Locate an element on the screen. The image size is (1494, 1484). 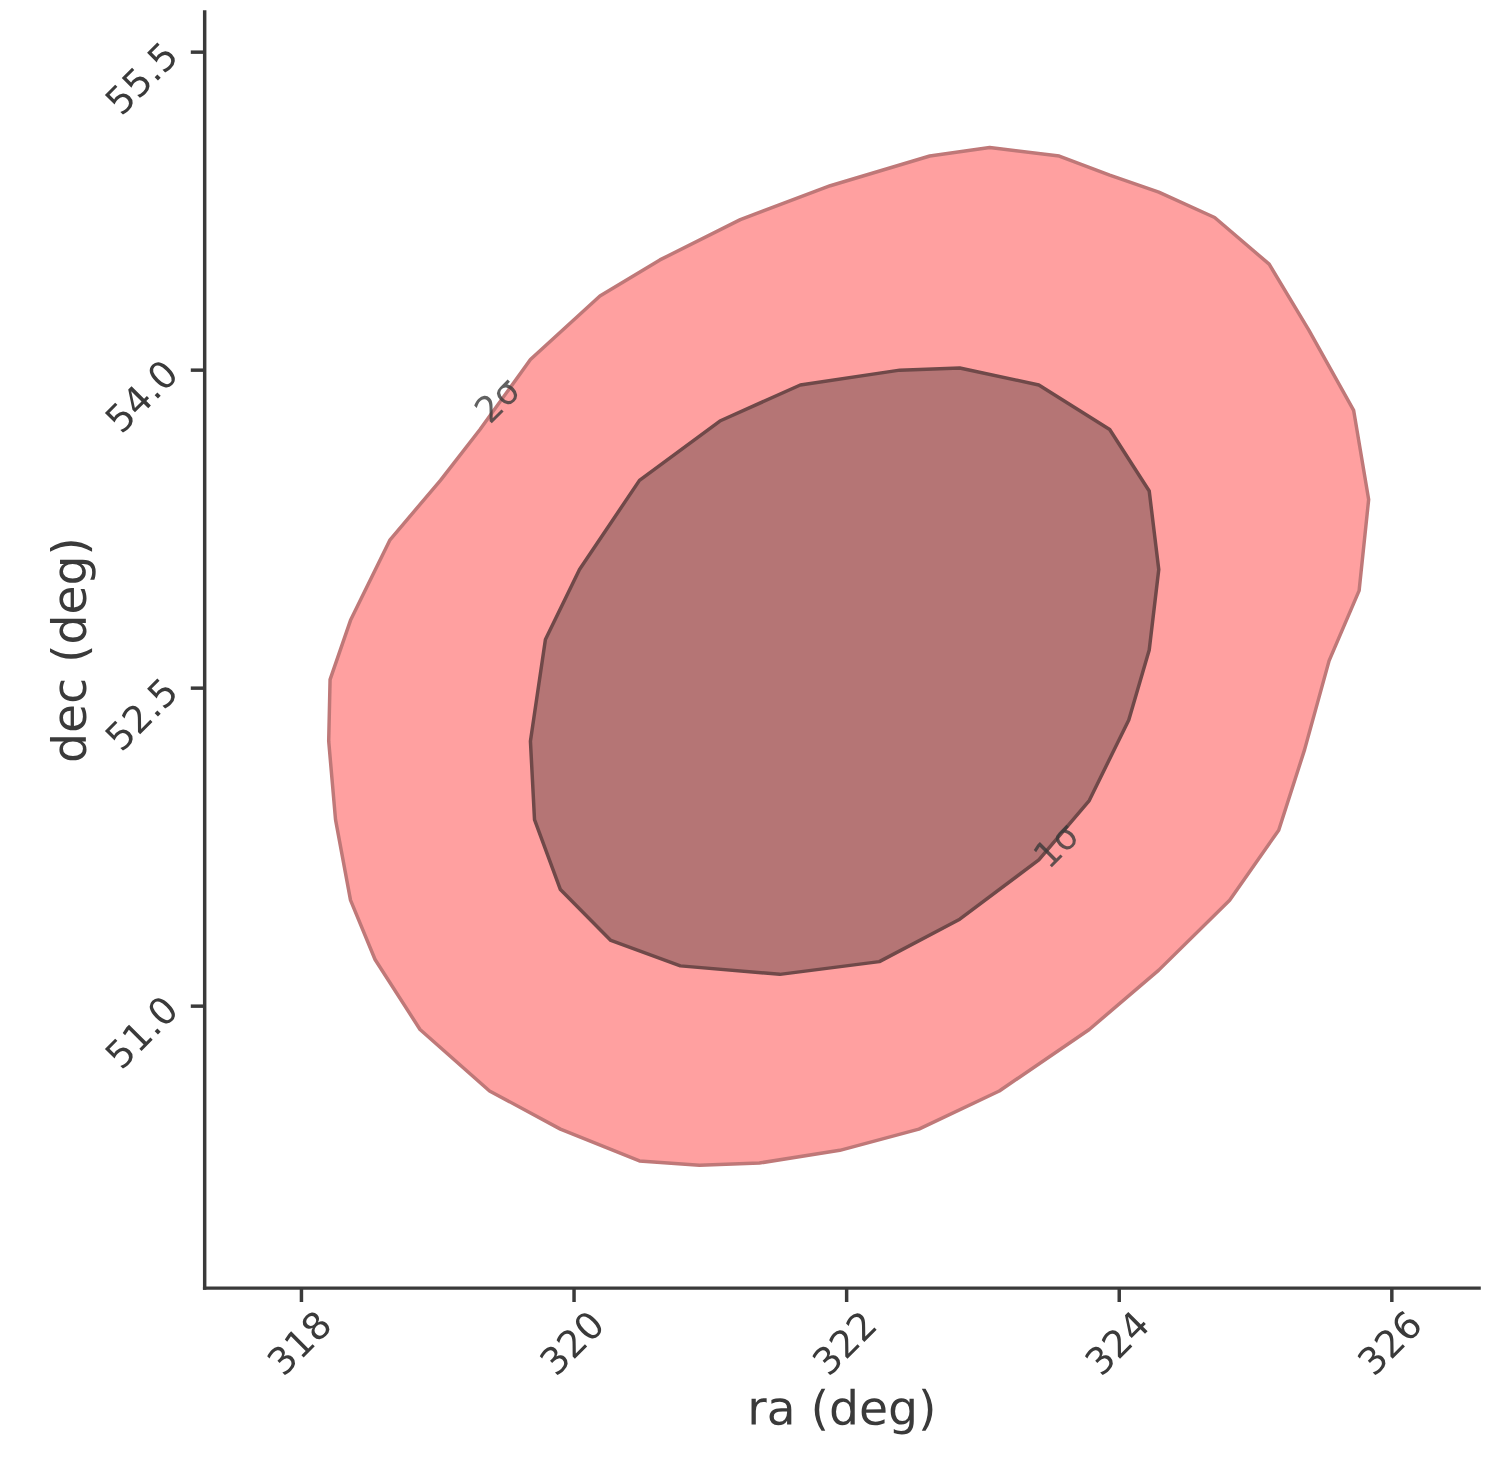
x-axis-title: ra (deg) is located at coordinates (842, 1411).